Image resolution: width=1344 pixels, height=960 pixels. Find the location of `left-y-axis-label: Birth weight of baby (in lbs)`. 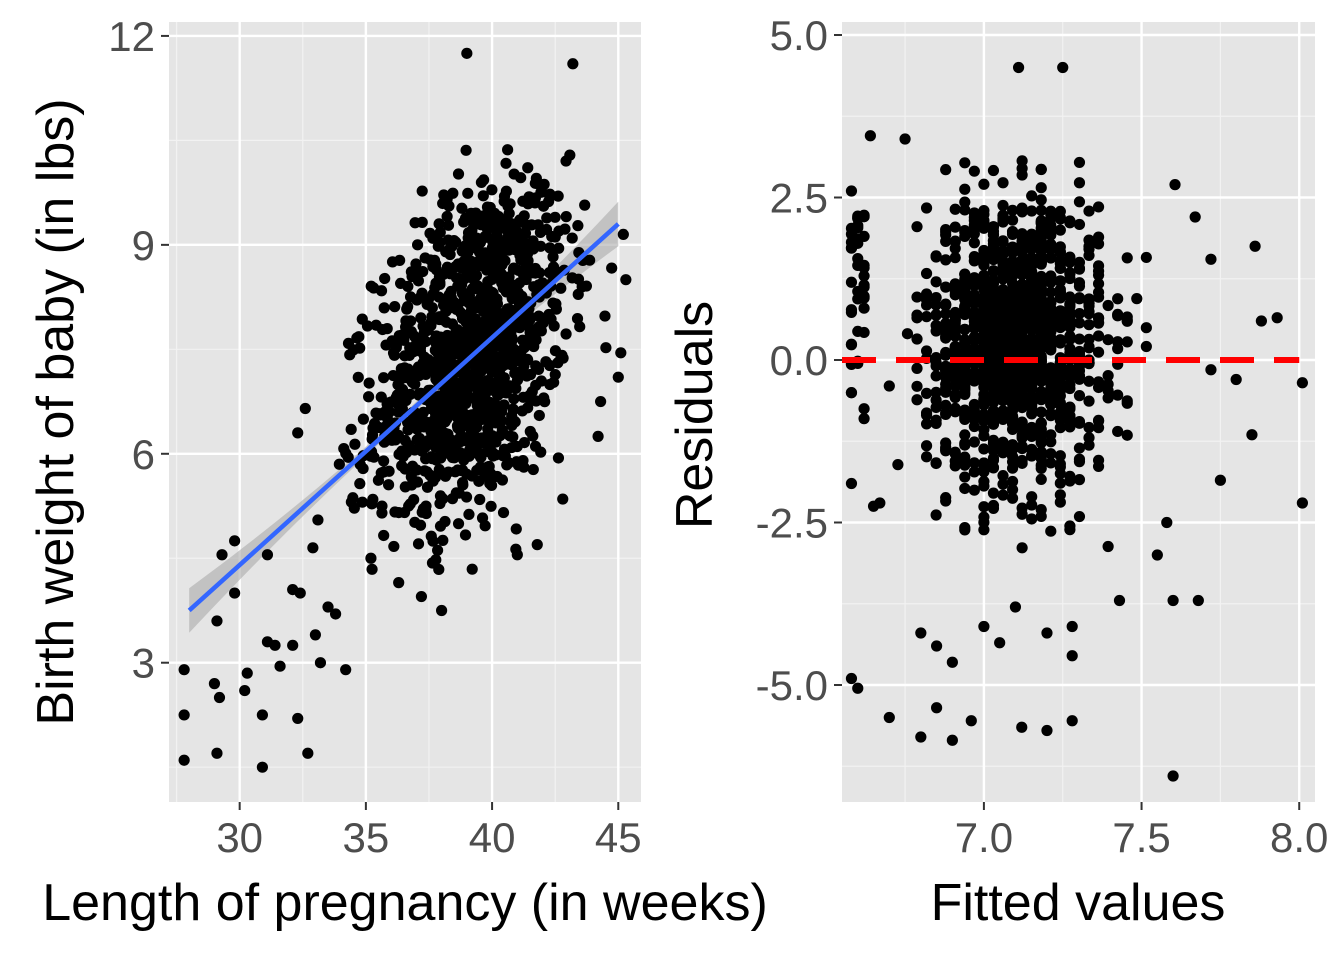

left-y-axis-label: Birth weight of baby (in lbs) is located at coordinates (56, 411).